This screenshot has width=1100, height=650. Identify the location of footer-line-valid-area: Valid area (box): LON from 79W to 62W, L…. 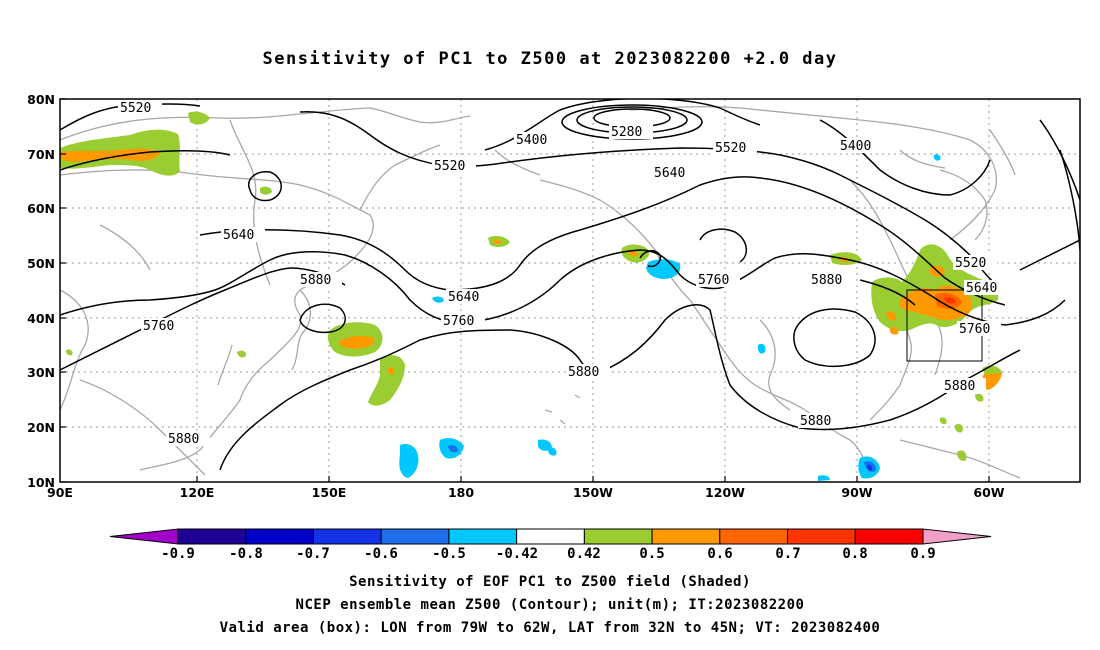
(550, 628).